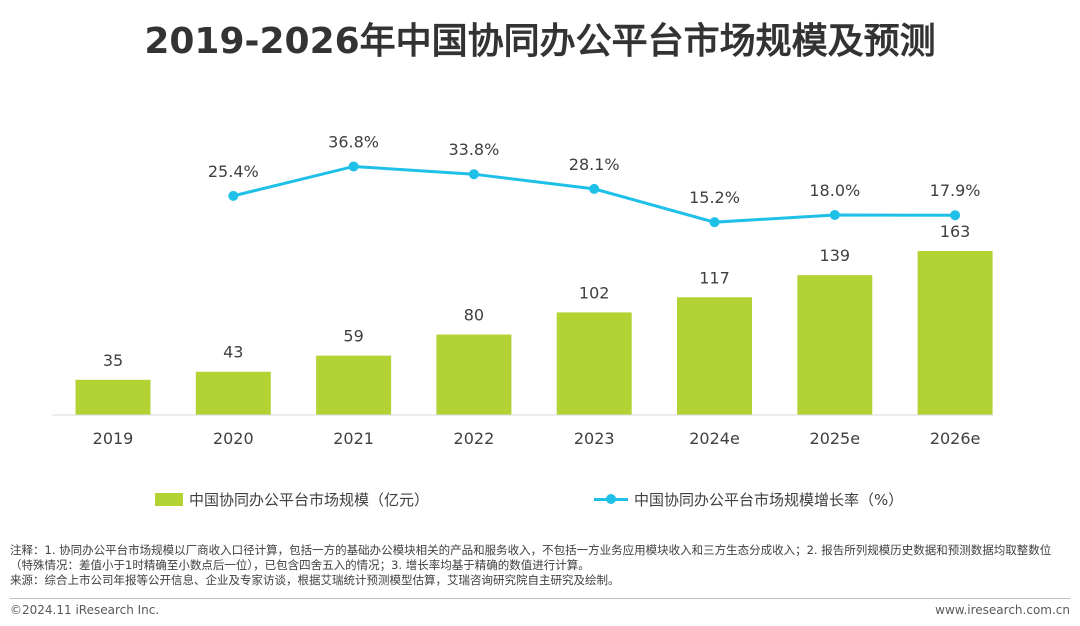  Describe the element at coordinates (594, 363) in the screenshot. I see `bar-2023` at that location.